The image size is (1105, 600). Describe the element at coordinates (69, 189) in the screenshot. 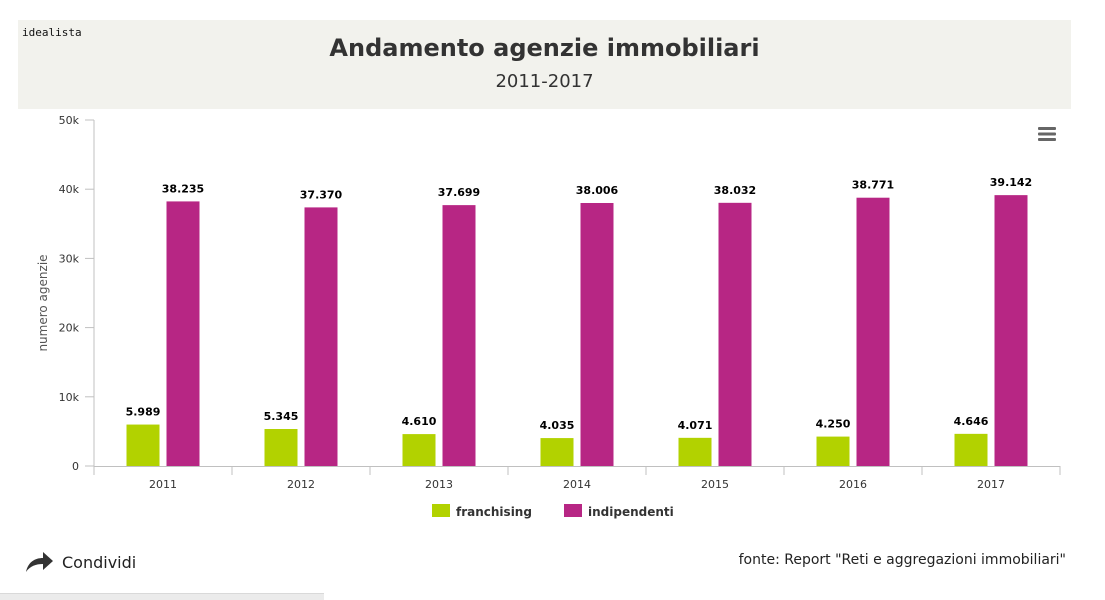

I see `y-tick-label: 40k` at that location.